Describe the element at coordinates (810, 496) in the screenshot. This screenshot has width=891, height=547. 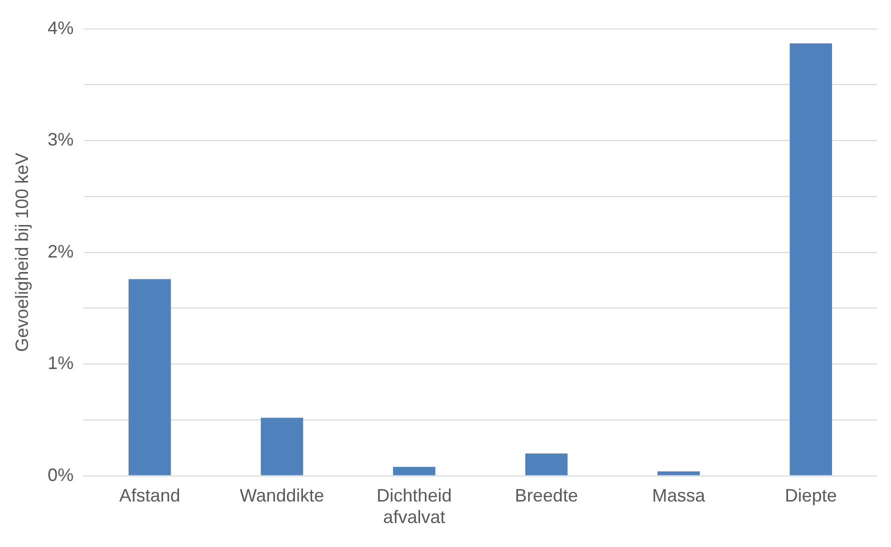
I see `x-tick-label: Diepte` at that location.